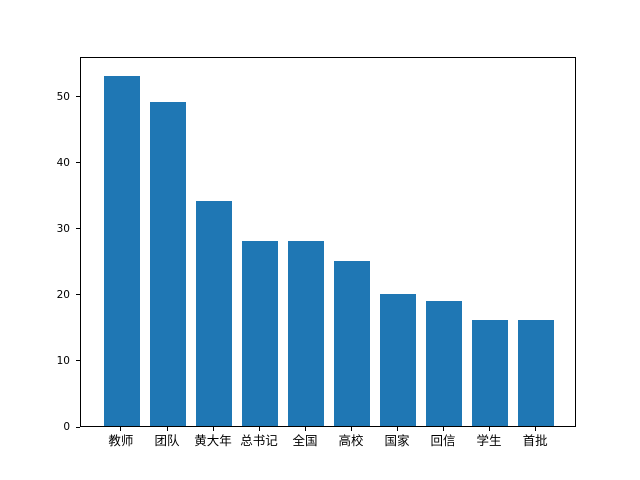 The width and height of the screenshot is (640, 480). What do you see at coordinates (168, 264) in the screenshot?
I see `bar-团队` at bounding box center [168, 264].